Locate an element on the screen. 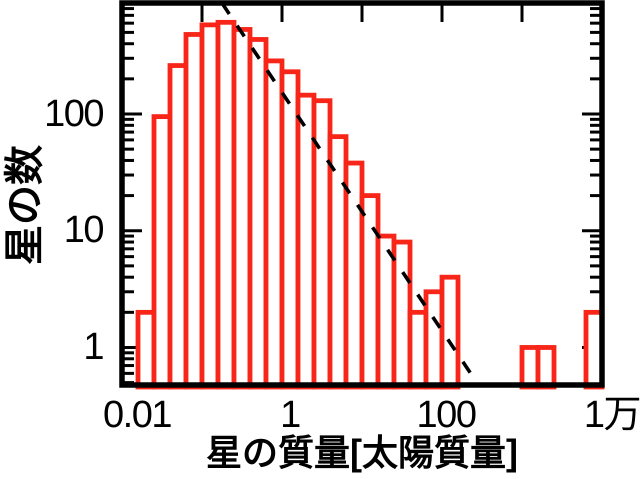 This screenshot has height=479, width=640. y-tick-label-1: 1 is located at coordinates (93, 347).